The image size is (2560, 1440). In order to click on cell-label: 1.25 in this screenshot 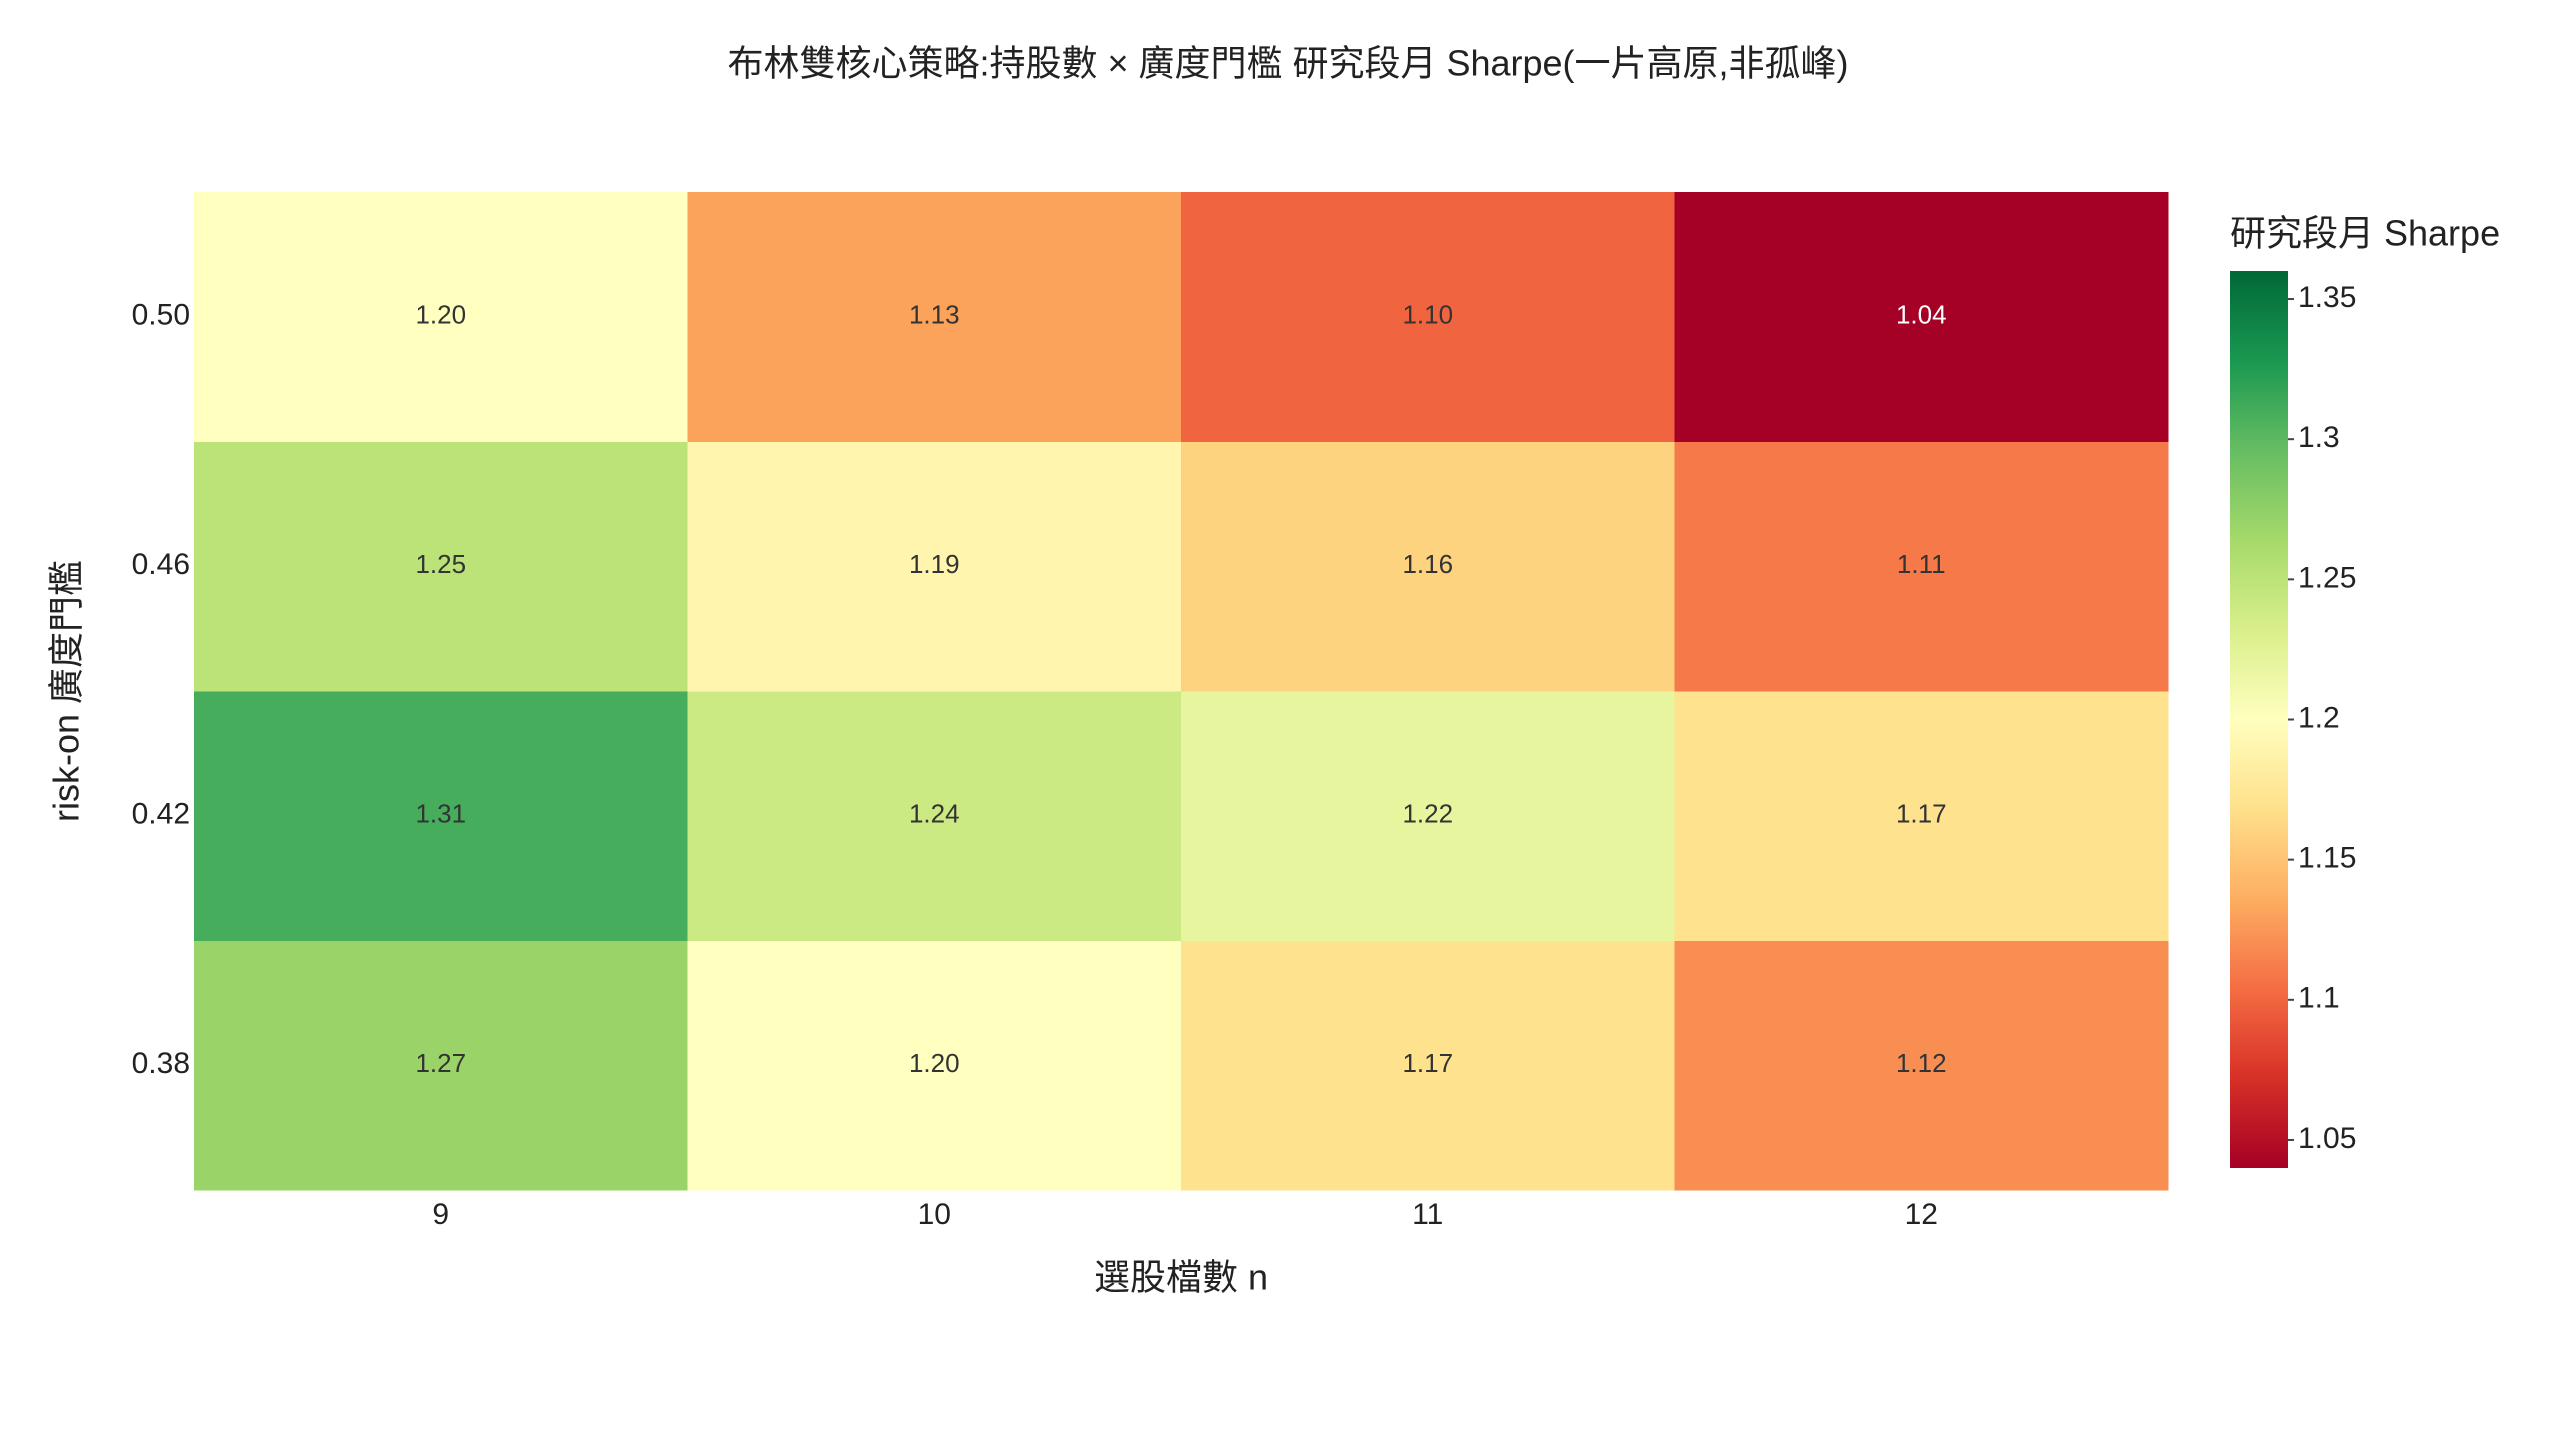, I will do `click(440, 564)`.